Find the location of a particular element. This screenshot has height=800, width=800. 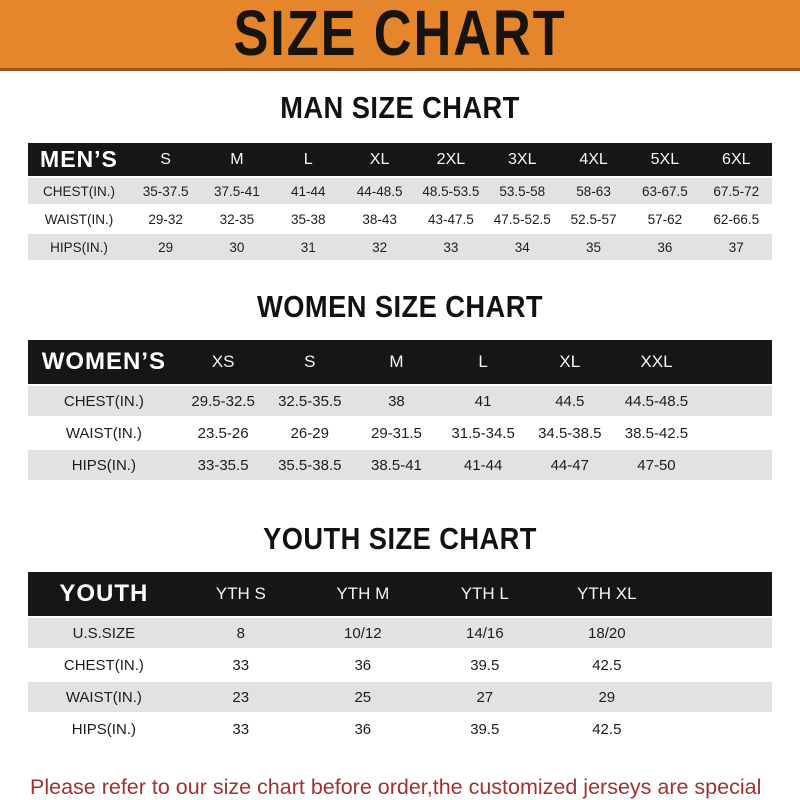

size-value-cell: 44-48.5 is located at coordinates (379, 191).